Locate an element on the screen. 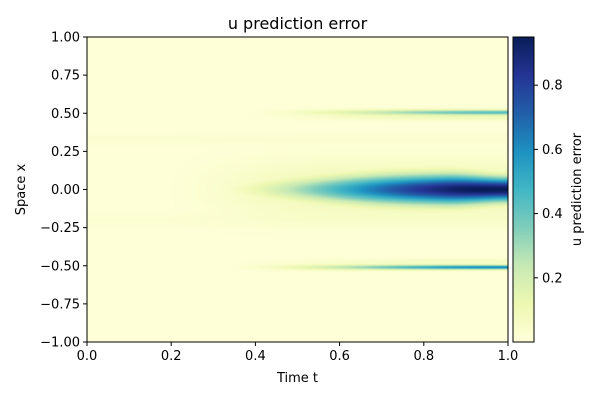 The image size is (600, 400). y-axis: 1.00 0.75 0.50 0.25 0.00 −0.25 −0.50 −0.75 −1.00 is located at coordinates (63, 191).